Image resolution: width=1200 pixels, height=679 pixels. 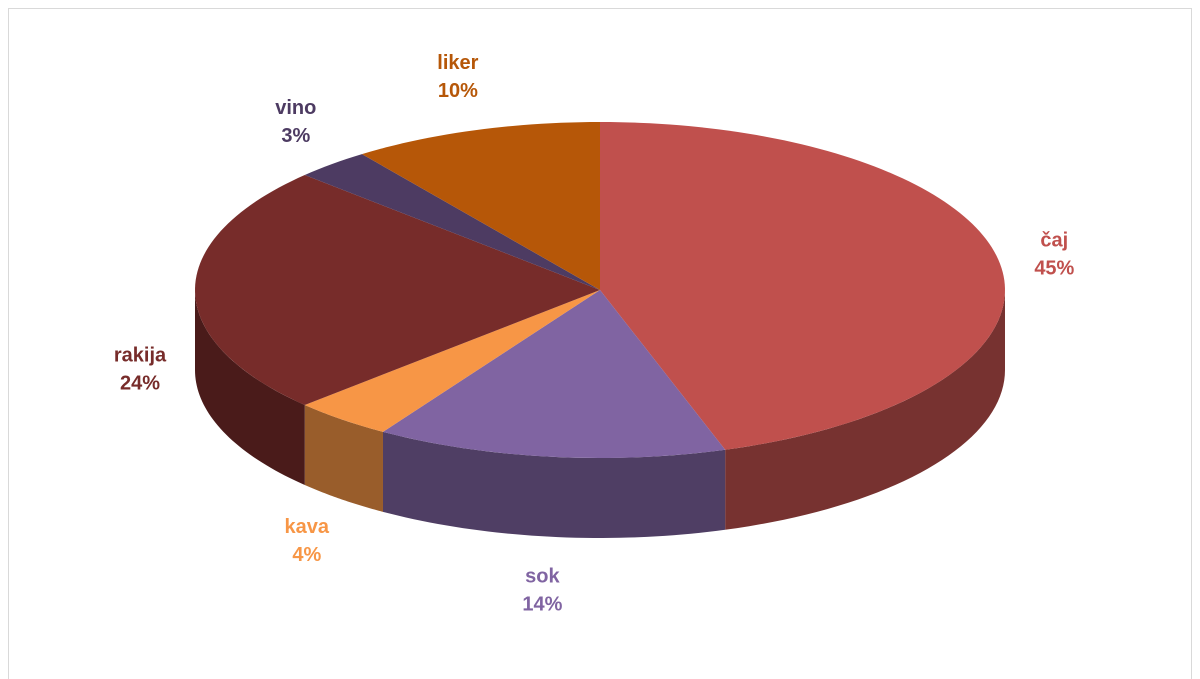 I want to click on slice-label-value: 14%, so click(x=542, y=605).